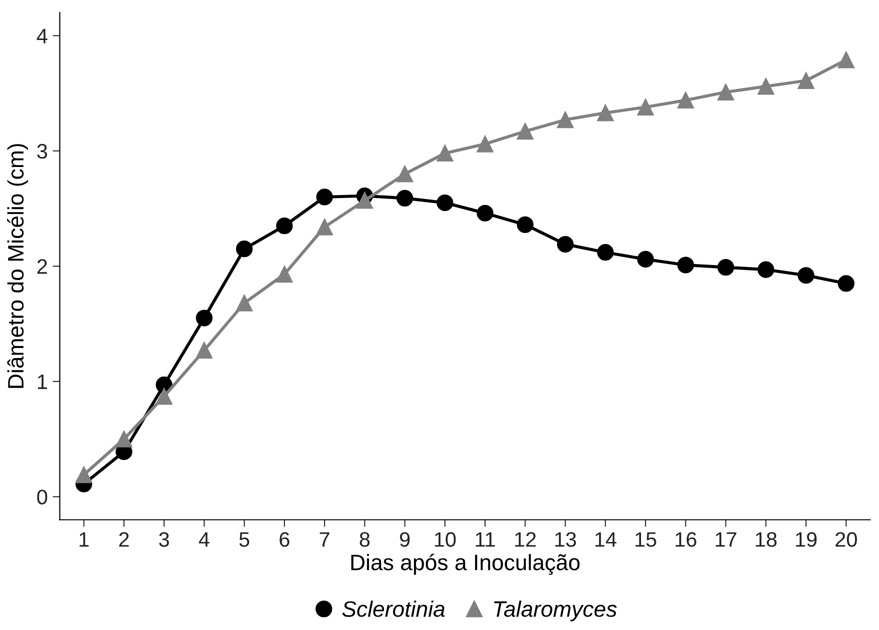  Describe the element at coordinates (124, 539) in the screenshot. I see `x-tick-label: 2` at that location.